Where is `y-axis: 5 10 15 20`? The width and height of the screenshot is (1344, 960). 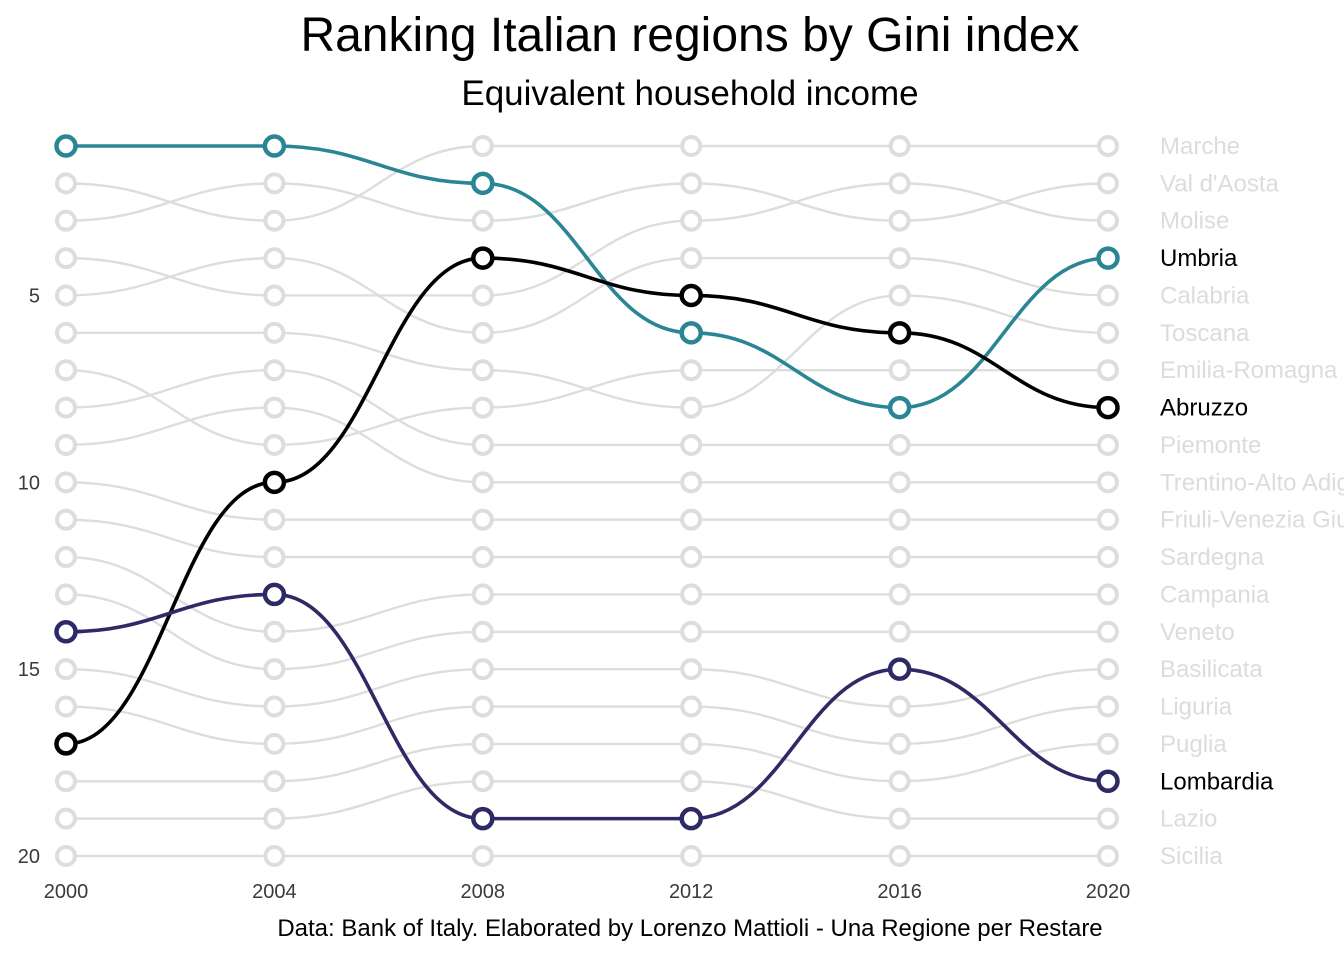 y-axis: 5 10 15 20 is located at coordinates (29, 576).